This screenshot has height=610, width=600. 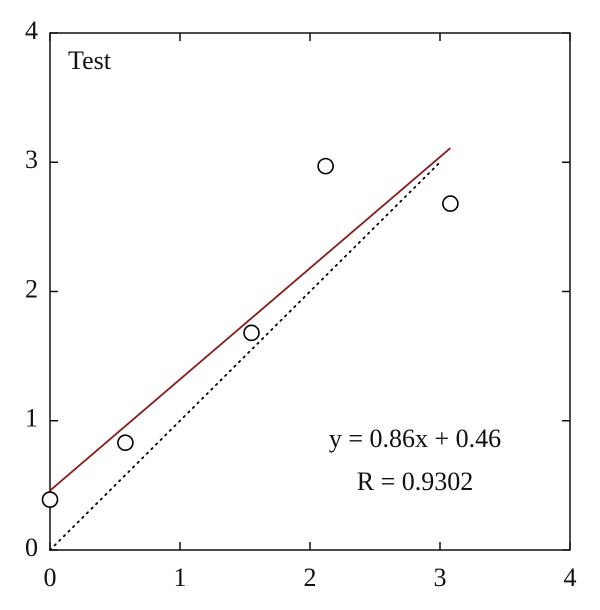 What do you see at coordinates (310, 577) in the screenshot?
I see `x-tick-label: 2` at bounding box center [310, 577].